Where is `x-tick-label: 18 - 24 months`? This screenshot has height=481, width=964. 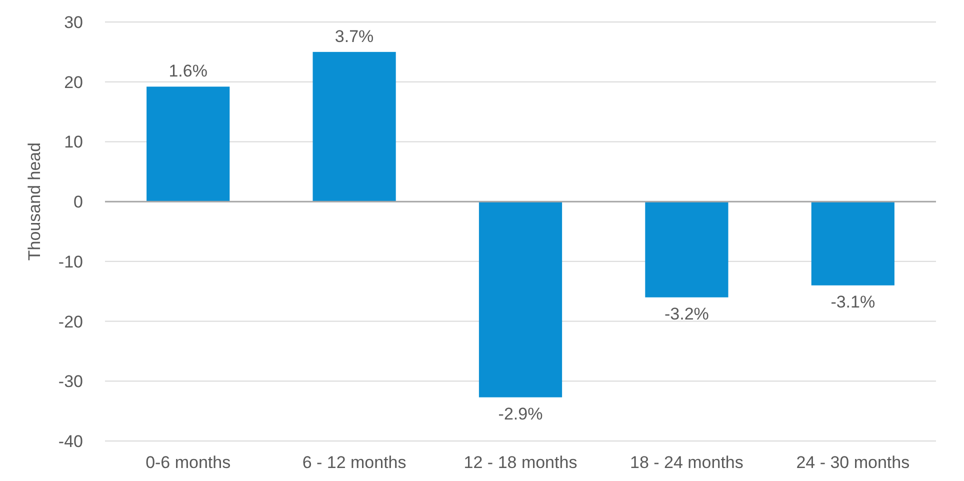 x-tick-label: 18 - 24 months is located at coordinates (687, 462).